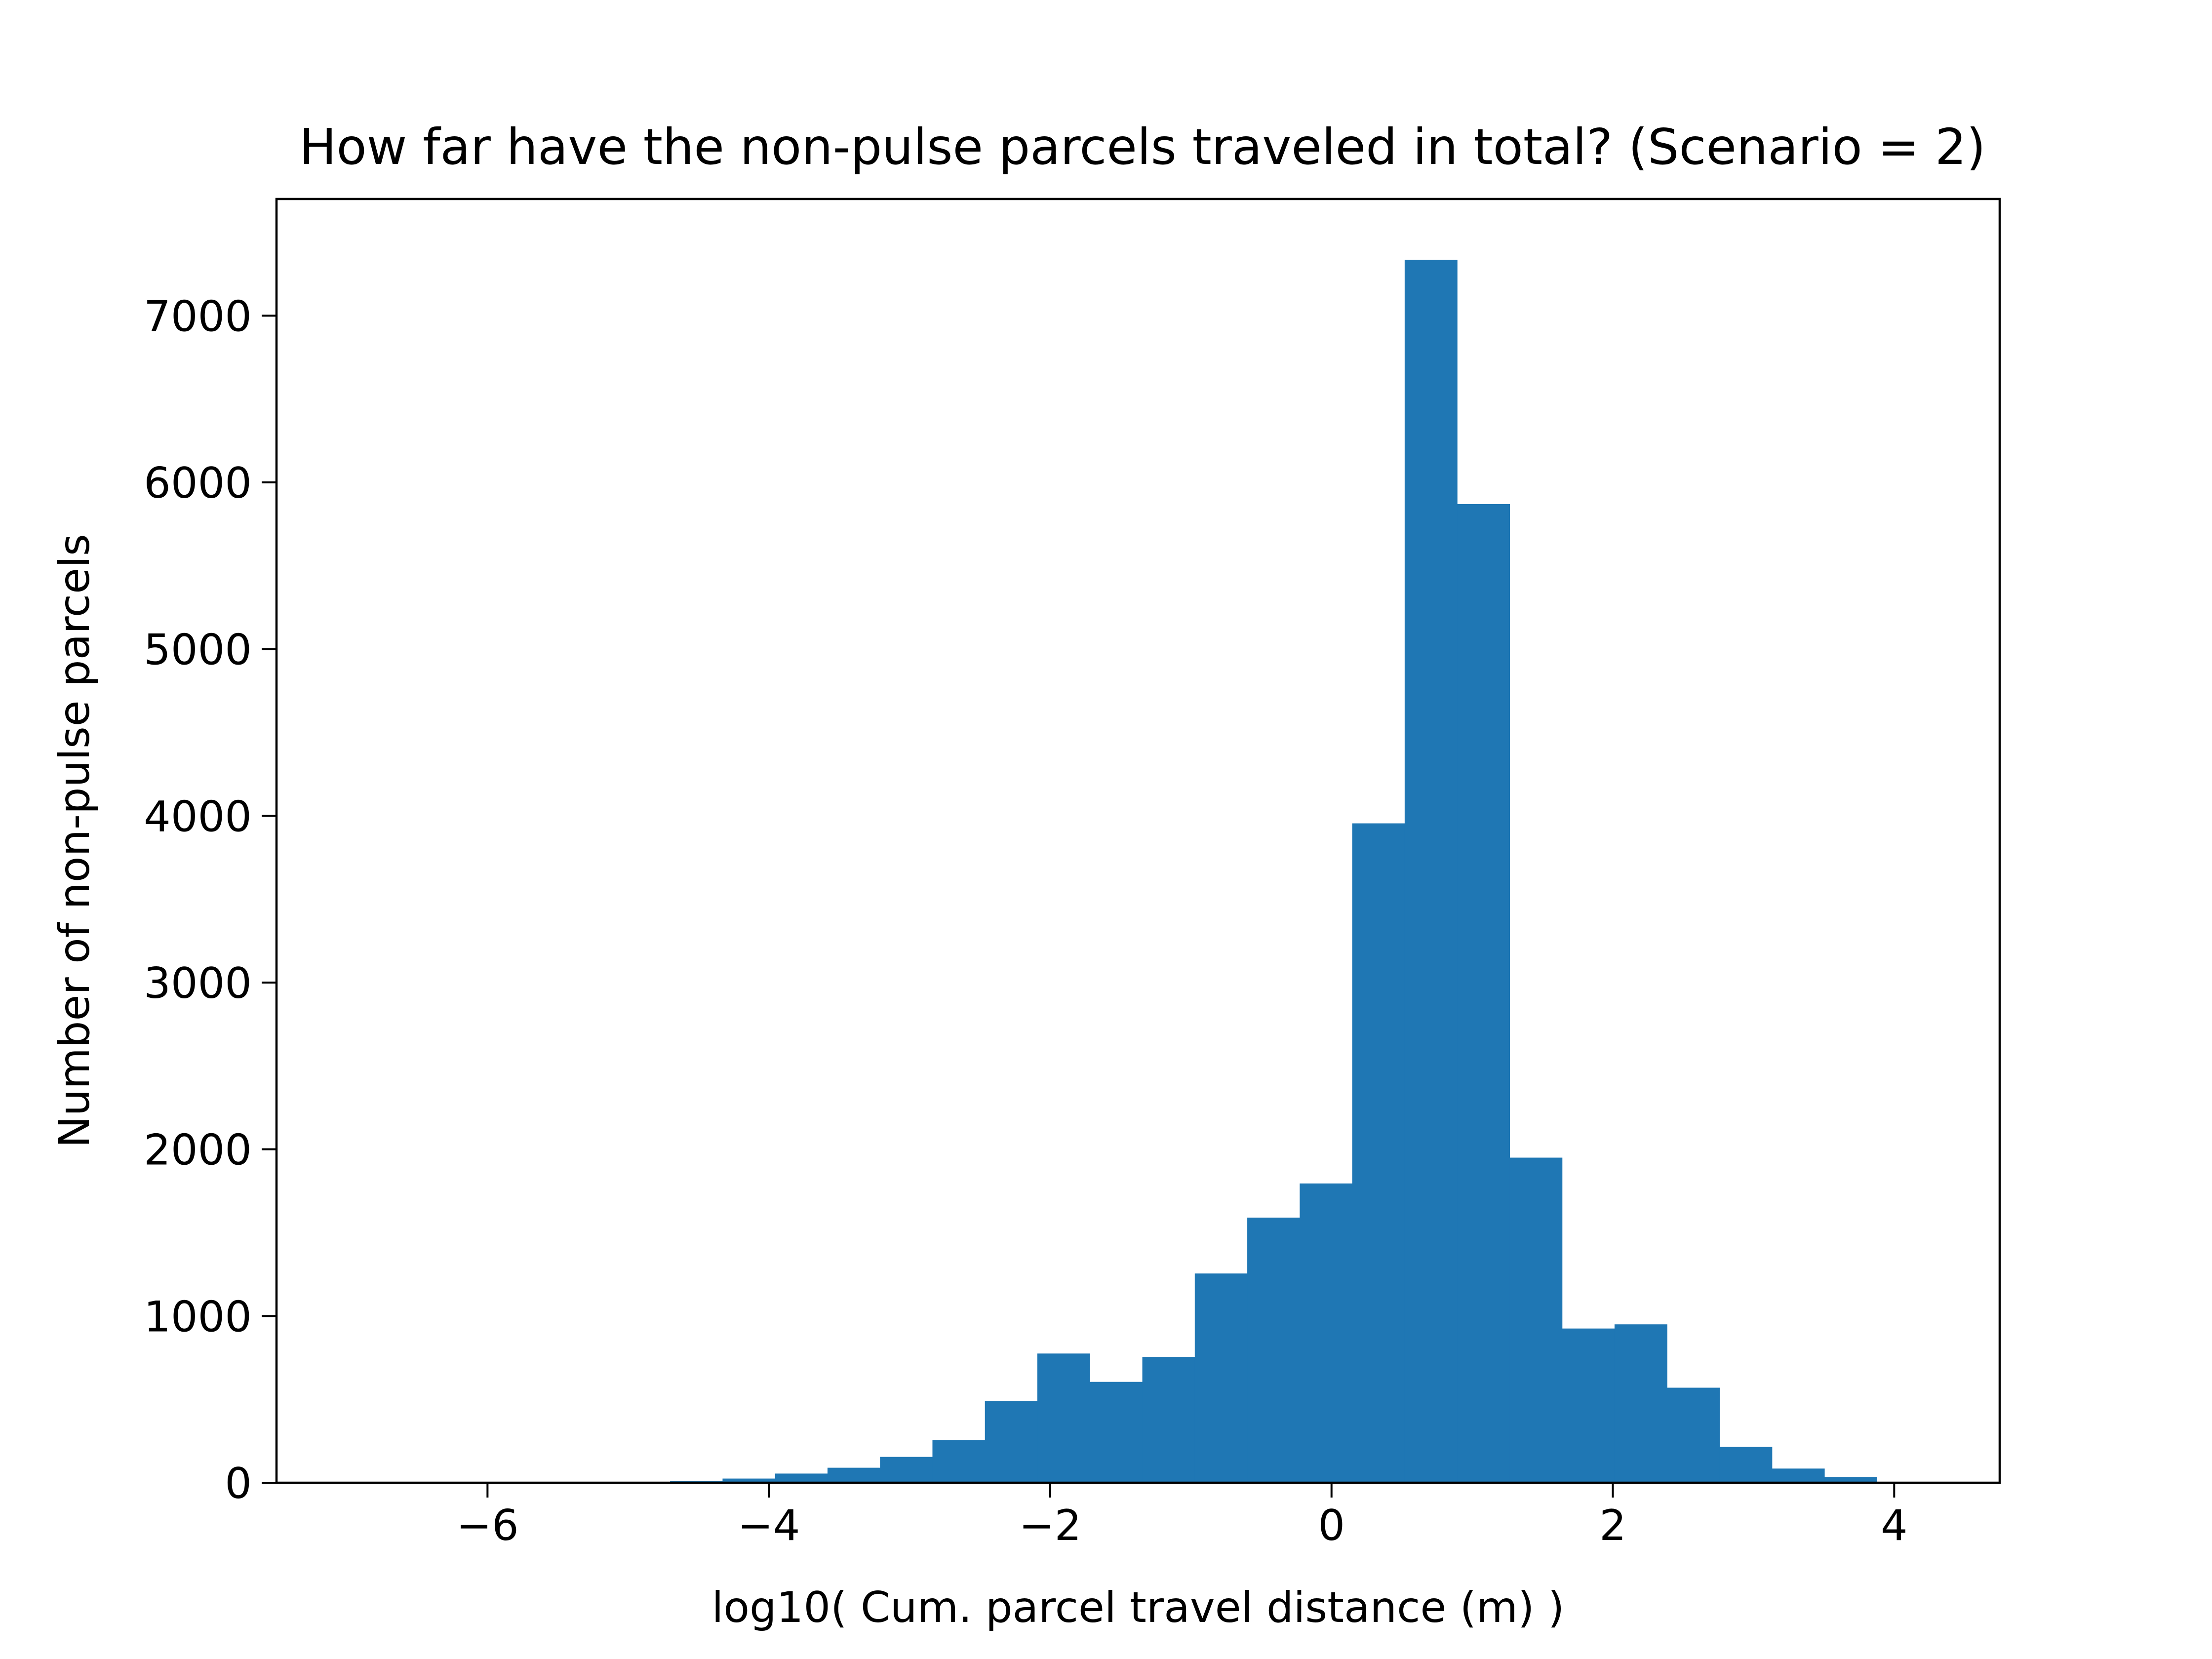  I want to click on x-axis-ticks: −6 −4 −2 0 2 4, so click(1182, 1517).